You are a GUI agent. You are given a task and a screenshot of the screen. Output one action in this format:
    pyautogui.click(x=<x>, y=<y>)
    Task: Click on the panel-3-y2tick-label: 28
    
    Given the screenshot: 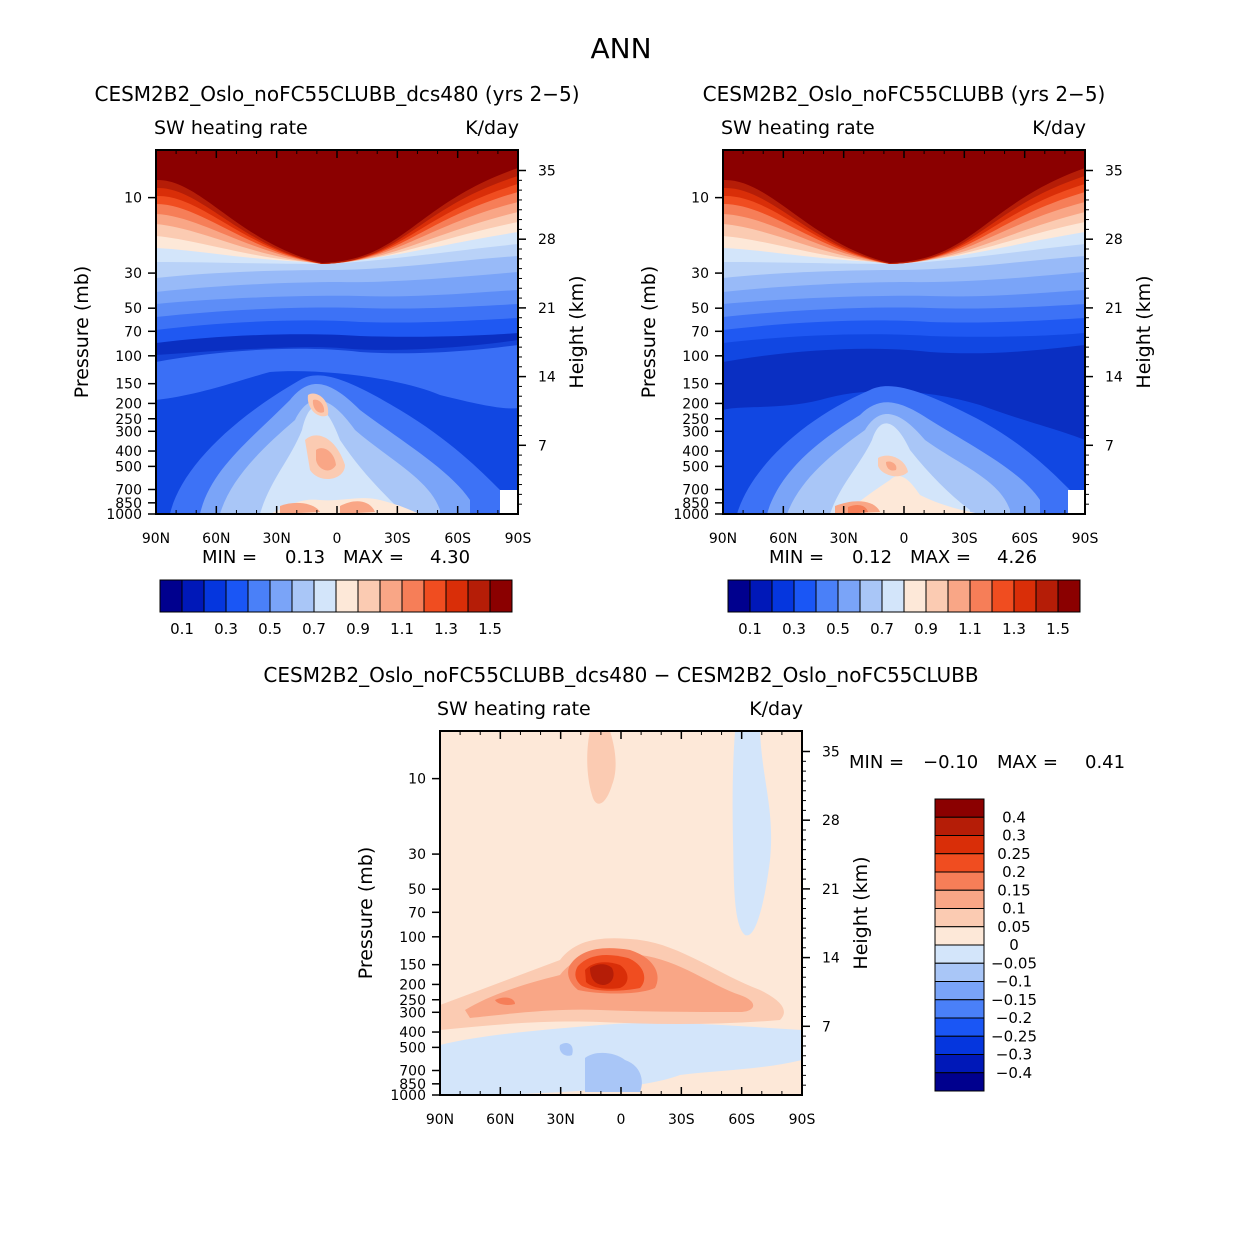 What is the action you would take?
    pyautogui.click(x=831, y=821)
    